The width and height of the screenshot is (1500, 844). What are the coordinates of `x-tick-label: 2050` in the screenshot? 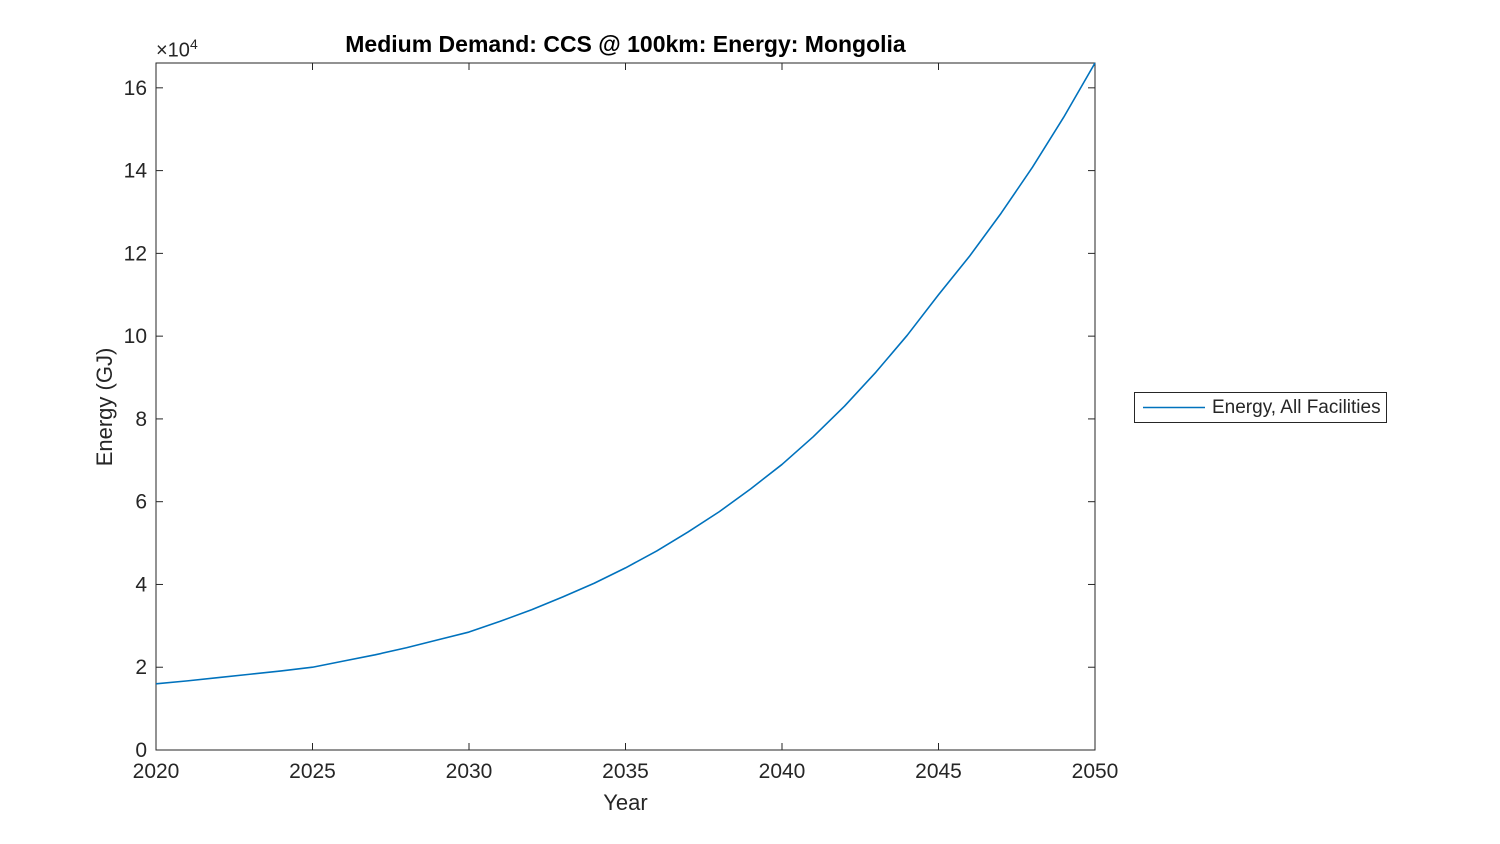 It's located at (1095, 771).